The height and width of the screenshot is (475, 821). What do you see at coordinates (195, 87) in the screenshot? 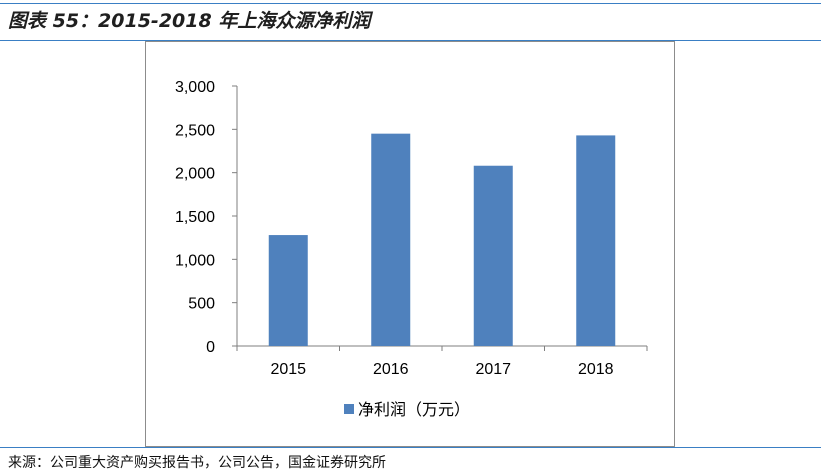
I see `y-tick-label: 3,000` at bounding box center [195, 87].